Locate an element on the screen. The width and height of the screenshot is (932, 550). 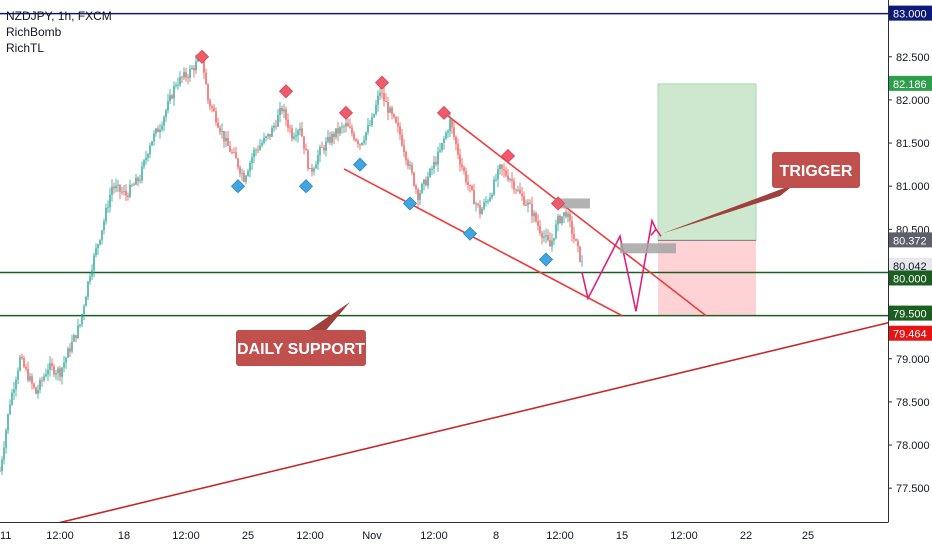
price-label-text: 80.372 is located at coordinates (910, 241).